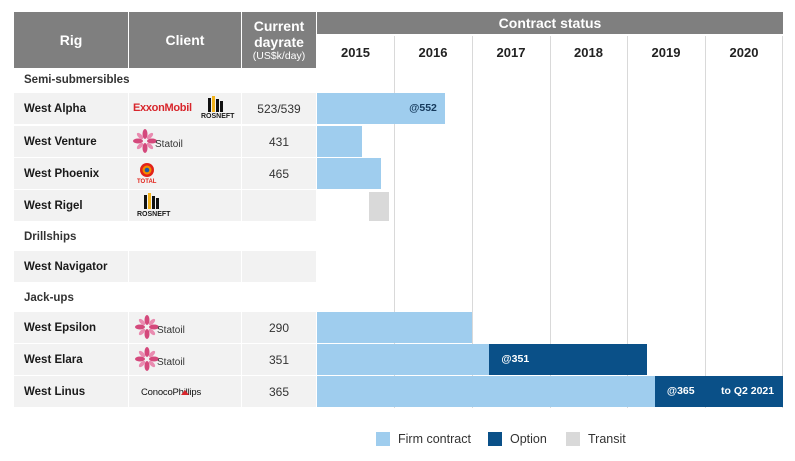  What do you see at coordinates (50, 237) in the screenshot?
I see `section-drillships: Drillships` at bounding box center [50, 237].